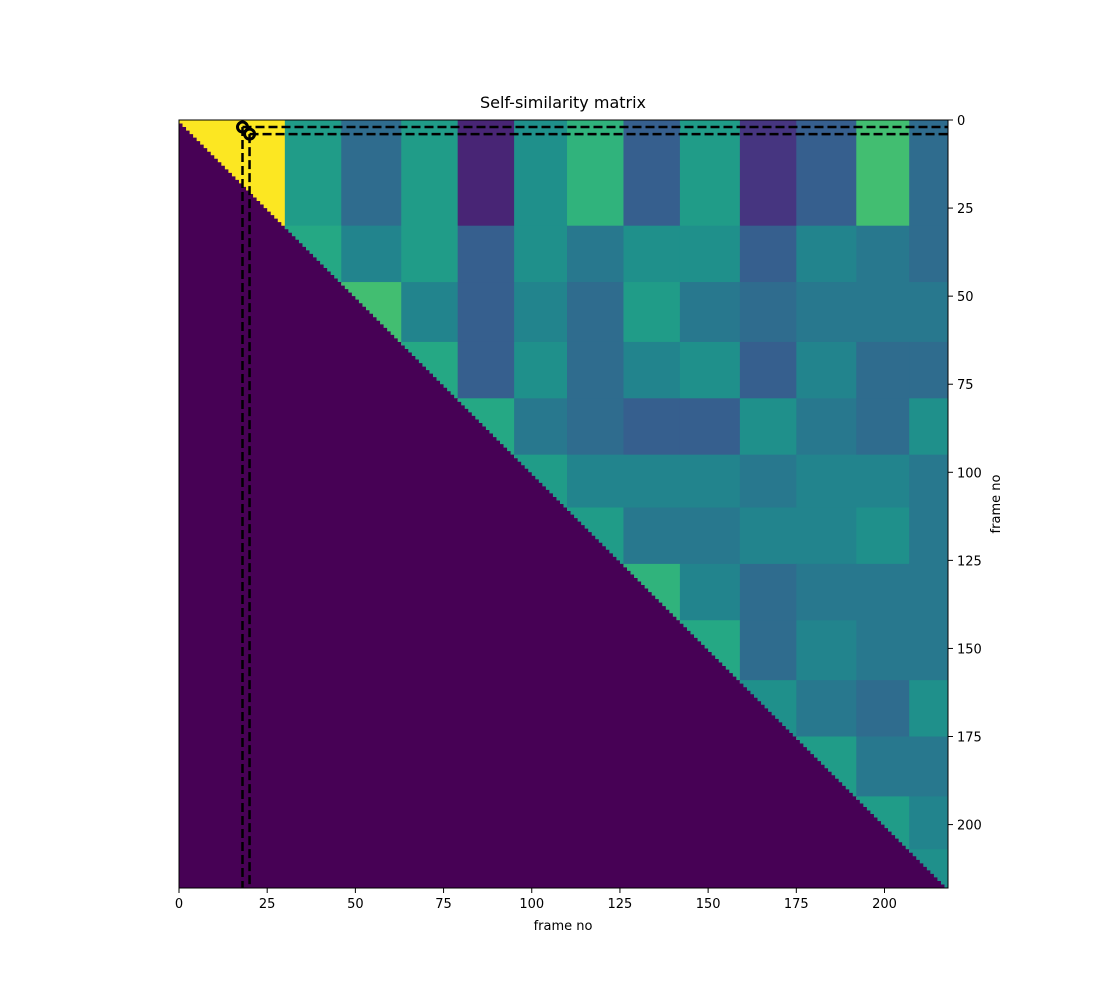 The width and height of the screenshot is (1100, 1004). What do you see at coordinates (563, 102) in the screenshot?
I see `chart-title: Self-similarity matrix` at bounding box center [563, 102].